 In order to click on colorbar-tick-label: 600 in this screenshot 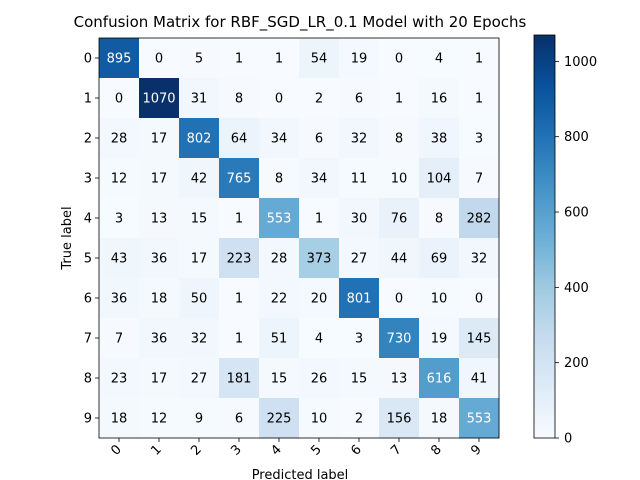, I will do `click(576, 213)`.